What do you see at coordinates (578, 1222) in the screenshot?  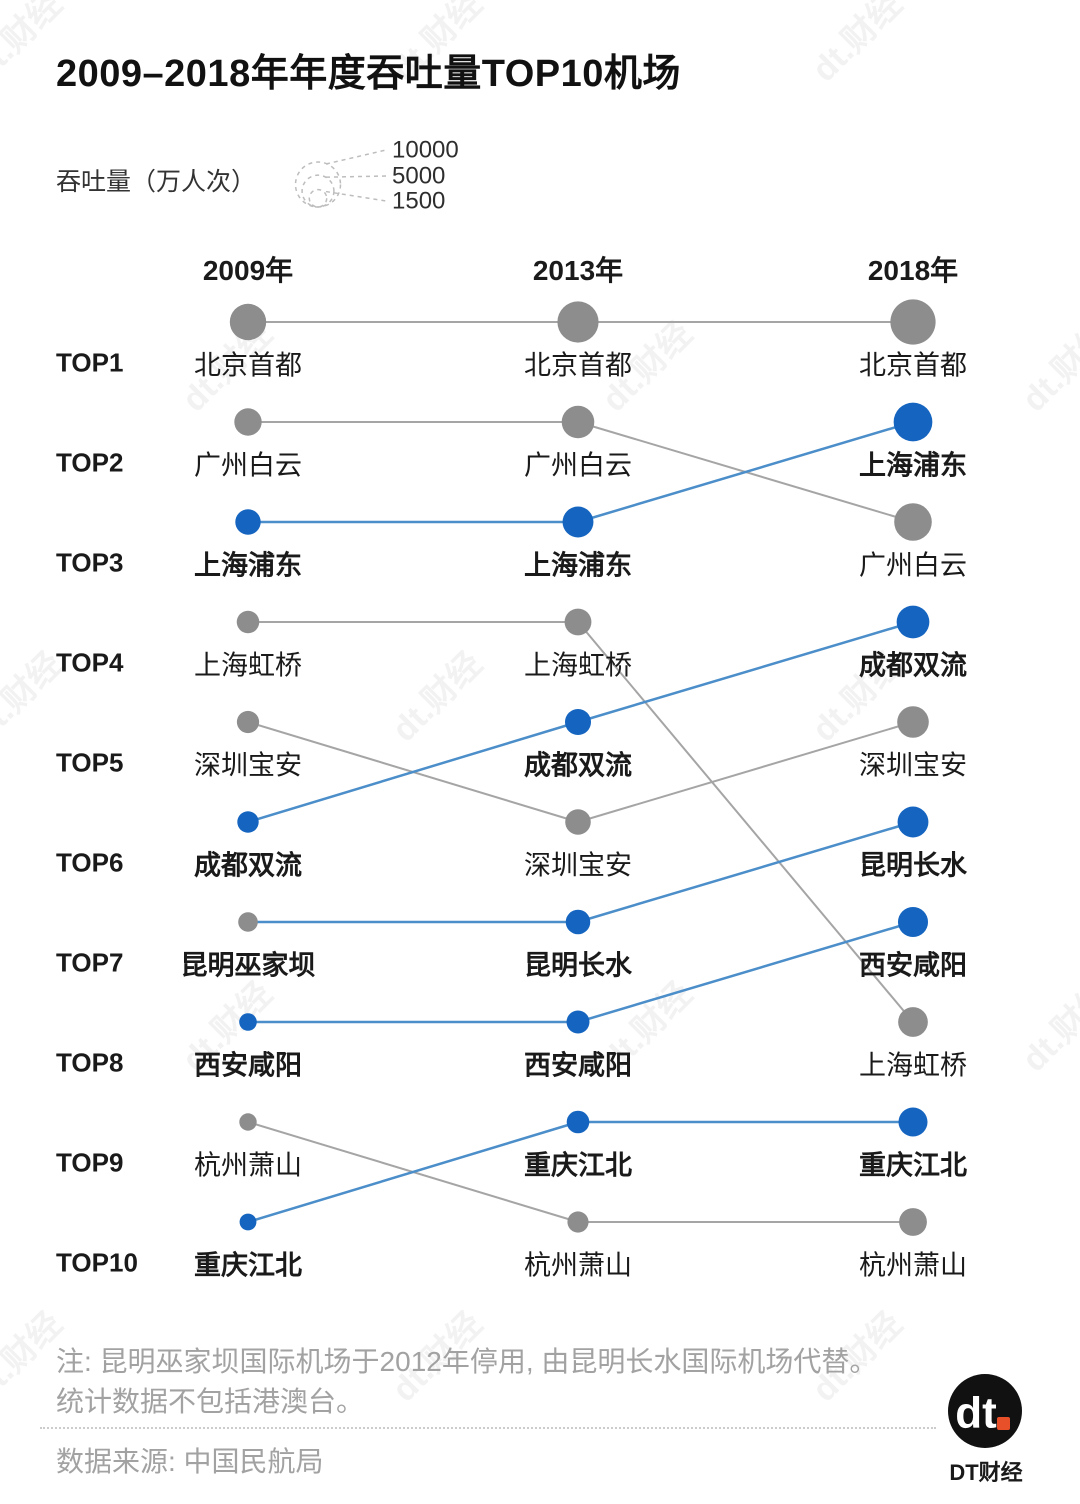 I see `airport-dot-hangzhou-xiaoshan-col1` at bounding box center [578, 1222].